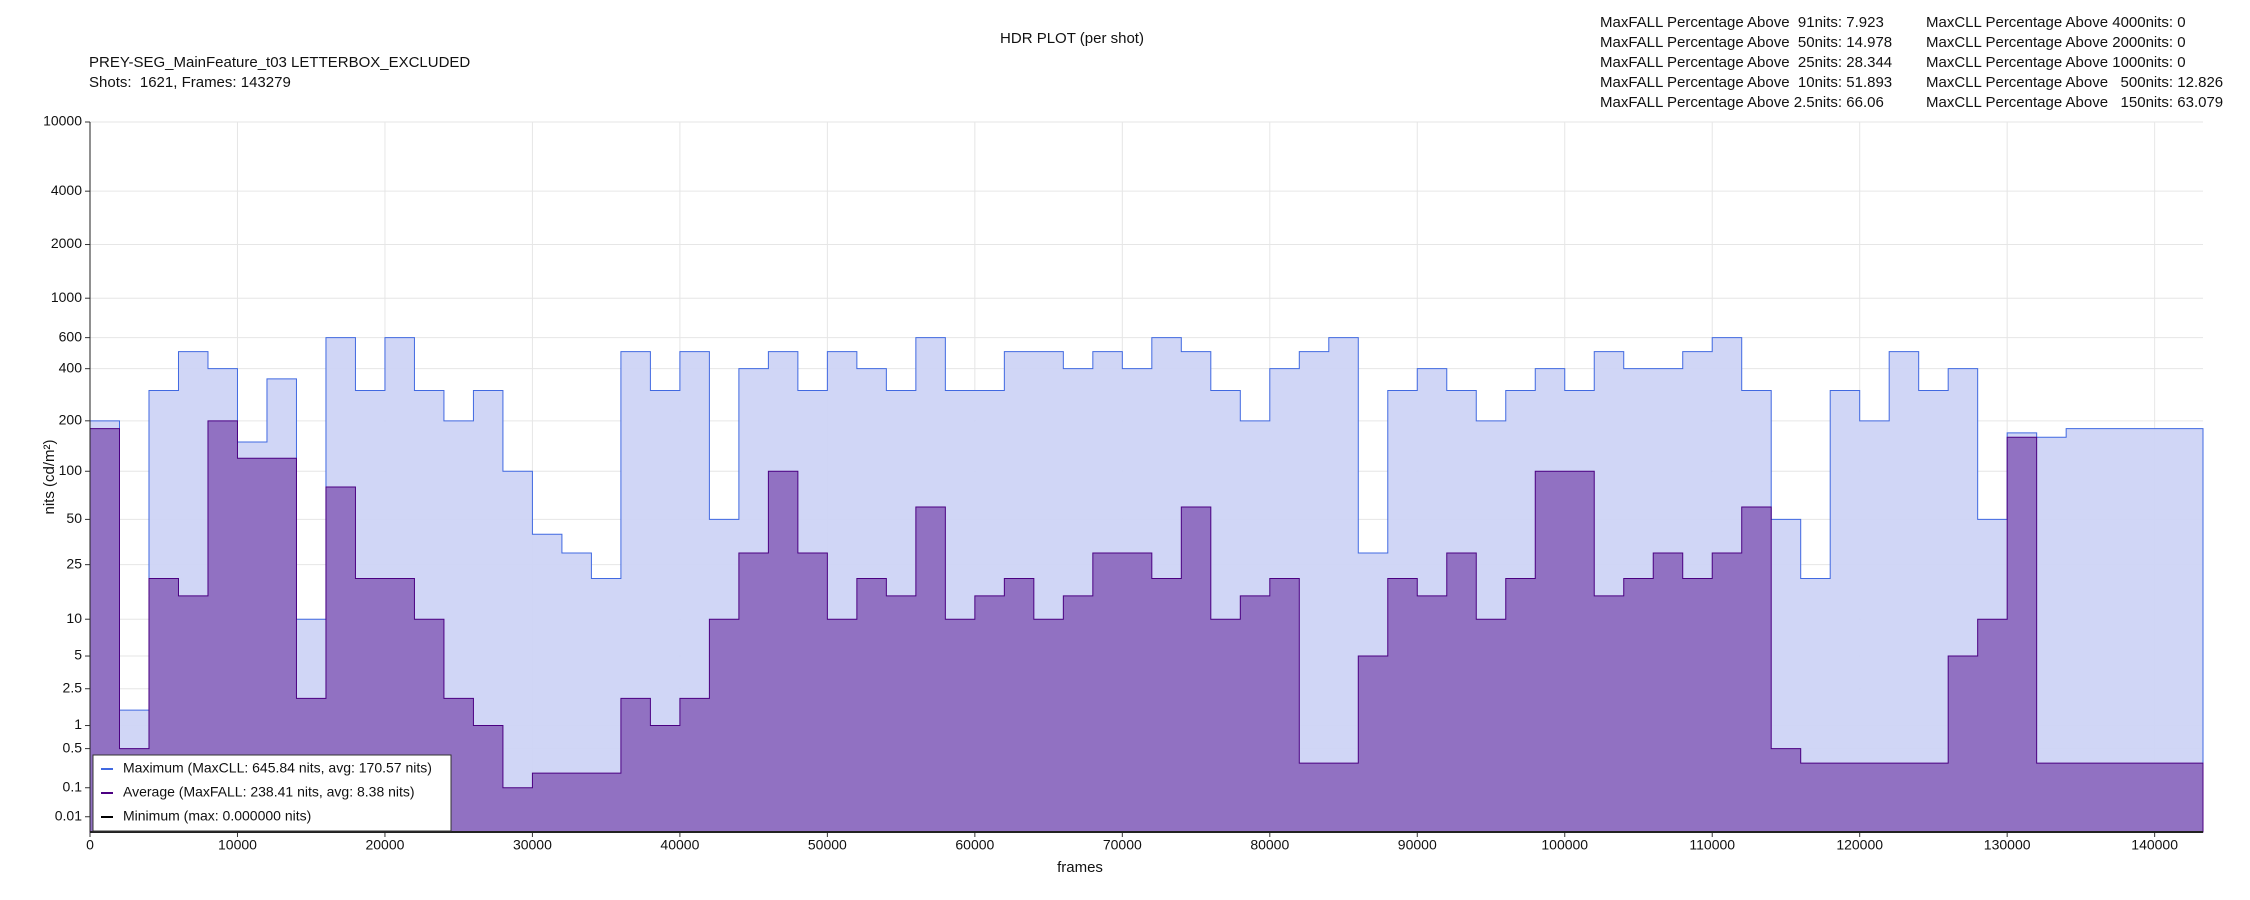 The height and width of the screenshot is (900, 2250). I want to click on stat-line: MaxFALL Percentage Above 25nits: 28.344, so click(1746, 62).